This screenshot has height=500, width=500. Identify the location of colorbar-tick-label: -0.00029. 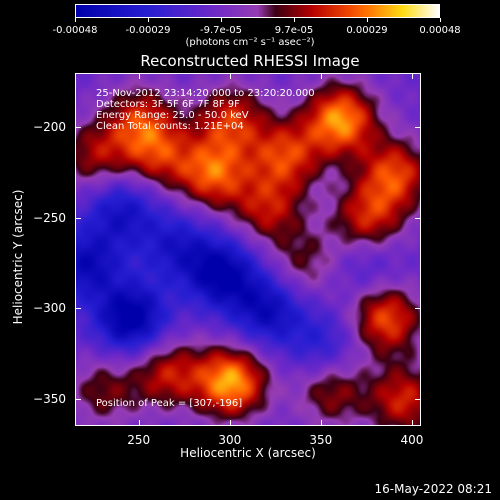
(148, 30).